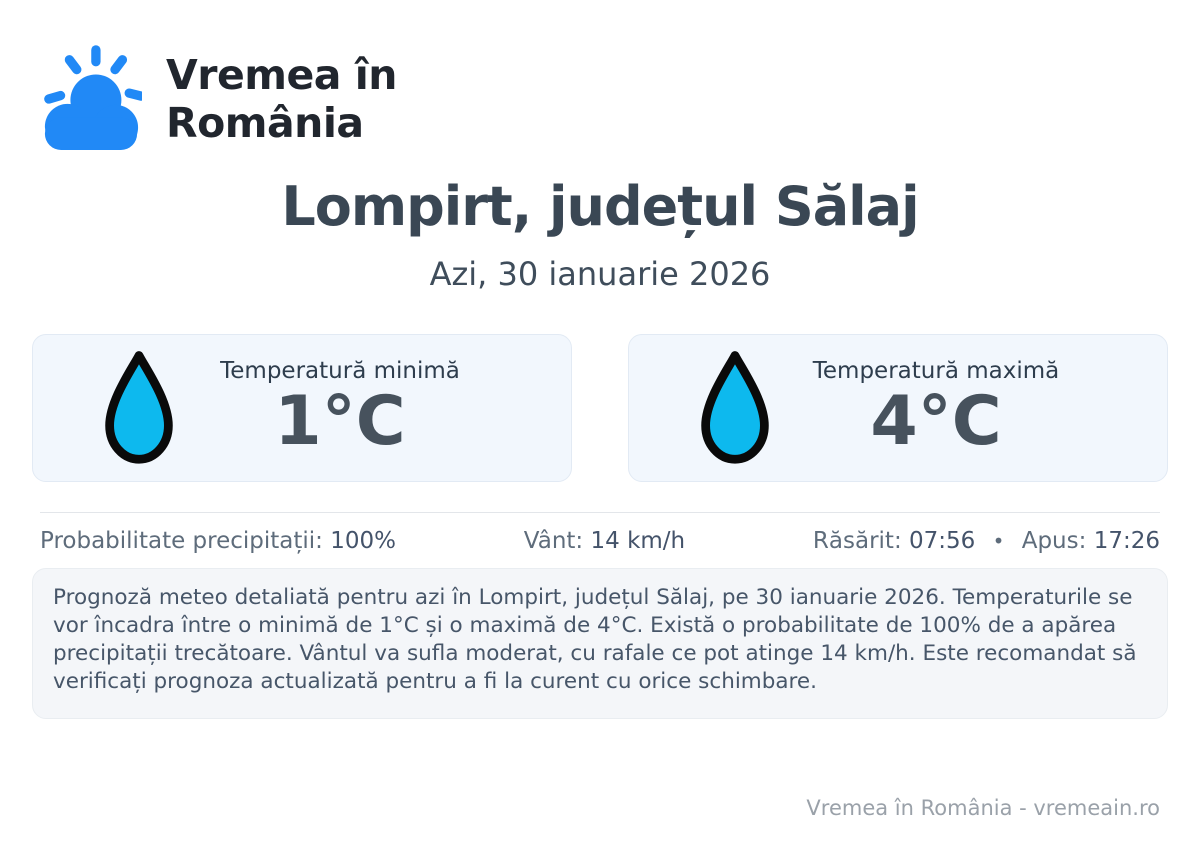 The image size is (1200, 842). Describe the element at coordinates (265, 123) in the screenshot. I see `site-name-line2: România` at that location.